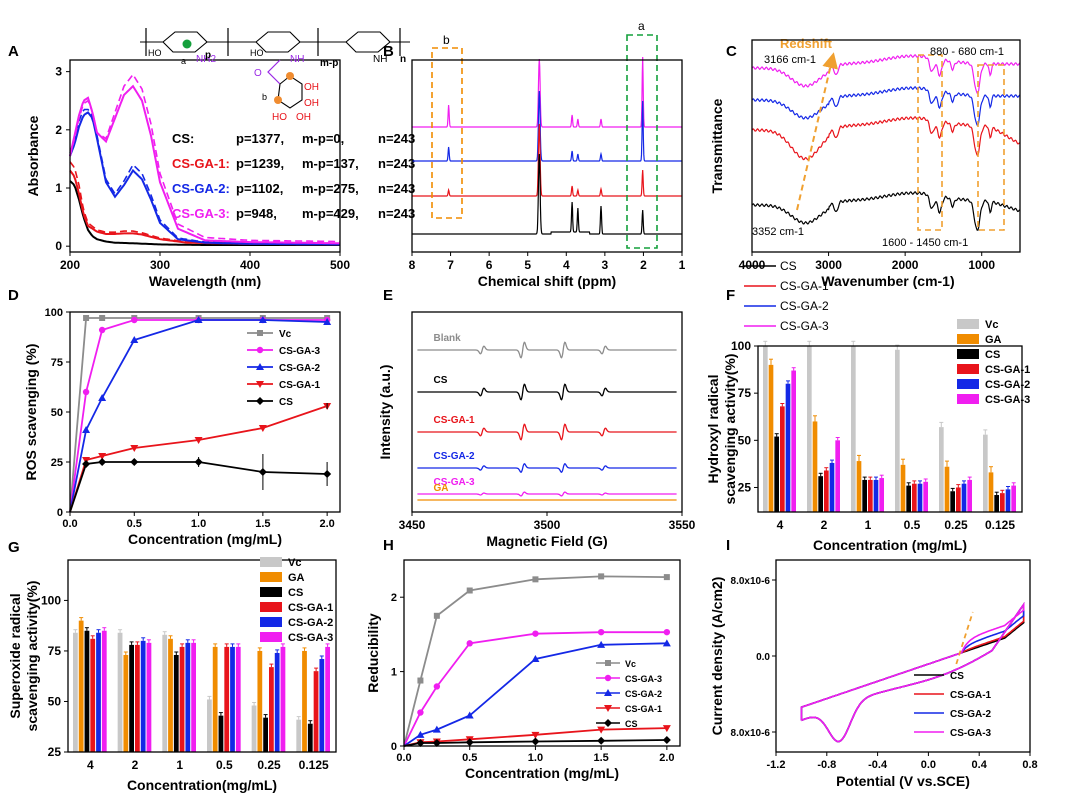 This screenshot has width=1080, height=806. Describe the element at coordinates (741, 346) in the screenshot. I see `y-tick-label: 100` at that location.